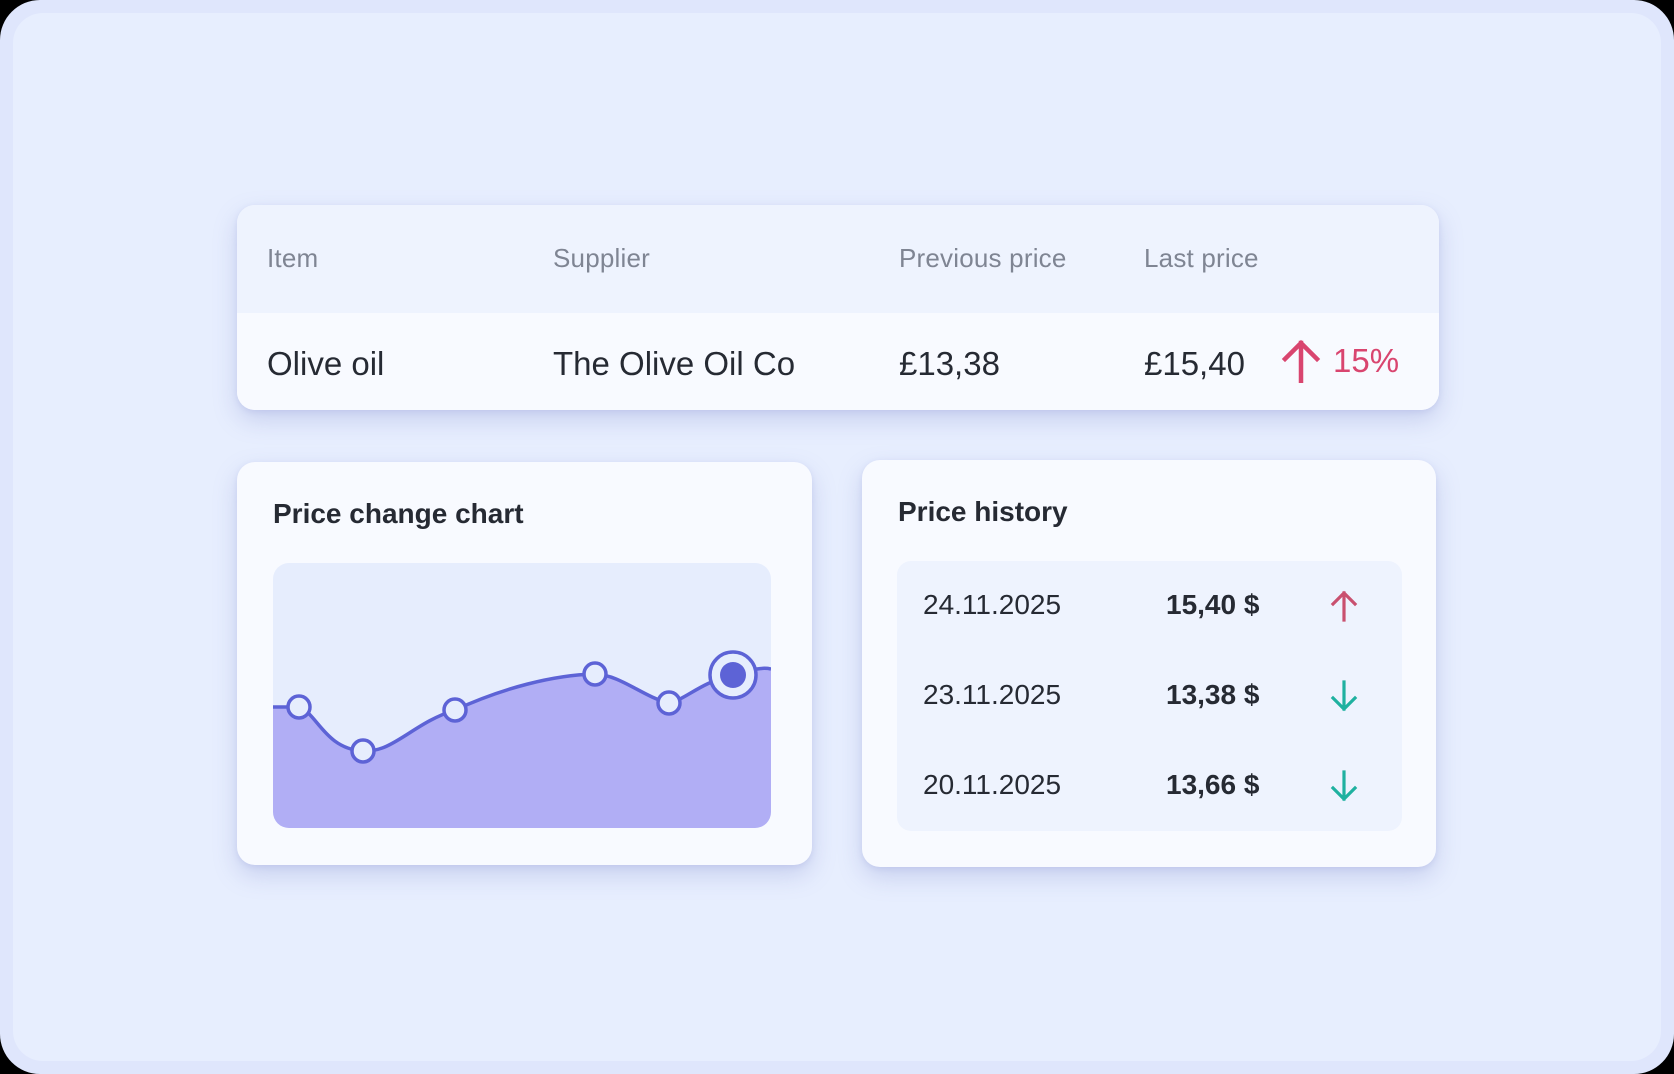 This screenshot has width=1674, height=1074. I want to click on price-change-percent: 15%, so click(1366, 360).